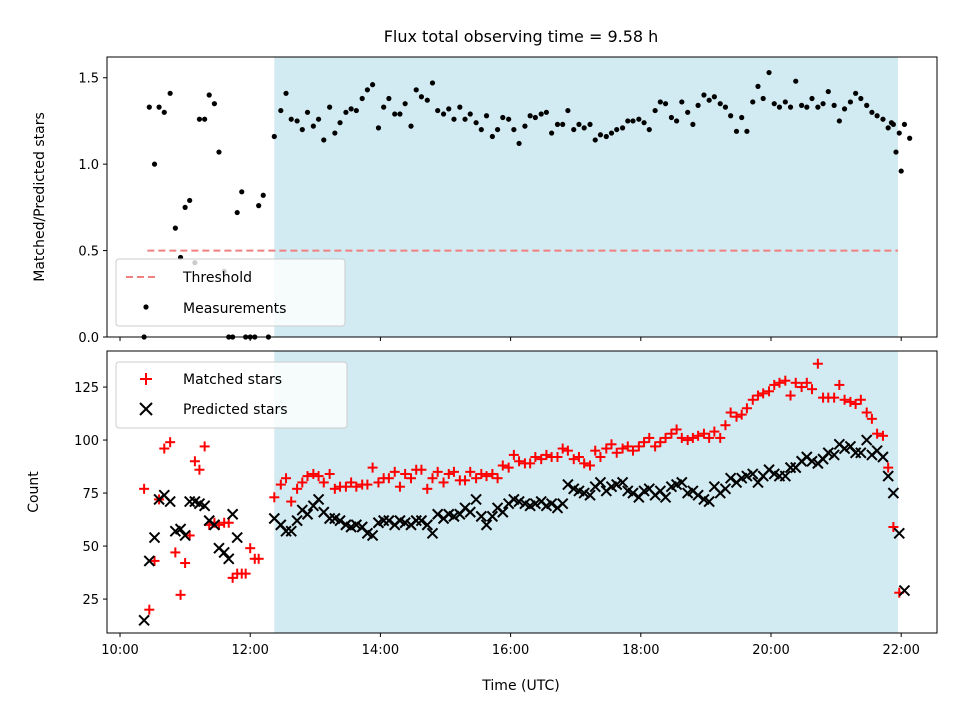 The height and width of the screenshot is (724, 960). I want to click on counts-legend: Matched stars Predicted stars, so click(231, 395).